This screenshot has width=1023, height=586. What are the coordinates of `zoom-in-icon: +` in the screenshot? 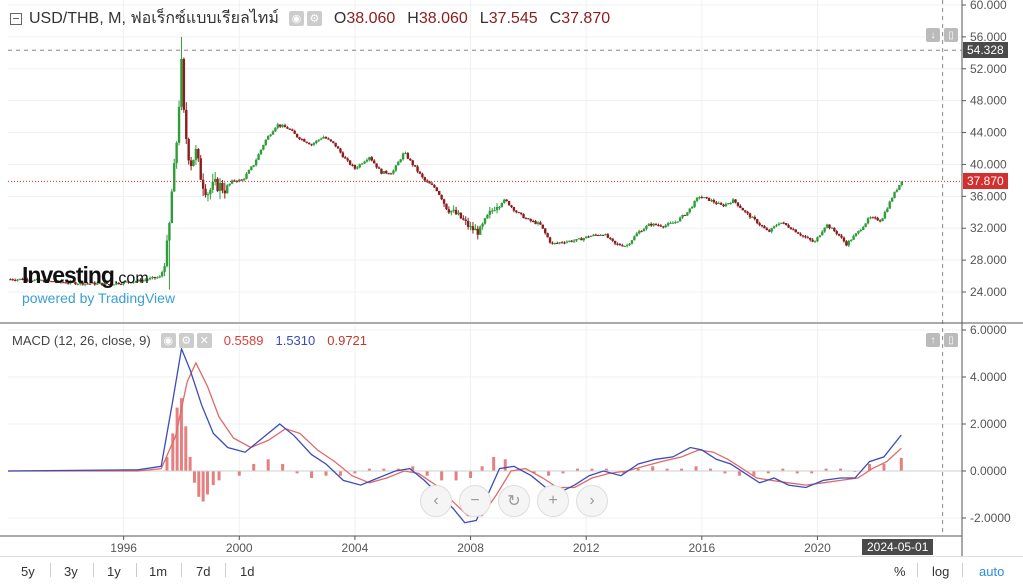 It's located at (553, 501).